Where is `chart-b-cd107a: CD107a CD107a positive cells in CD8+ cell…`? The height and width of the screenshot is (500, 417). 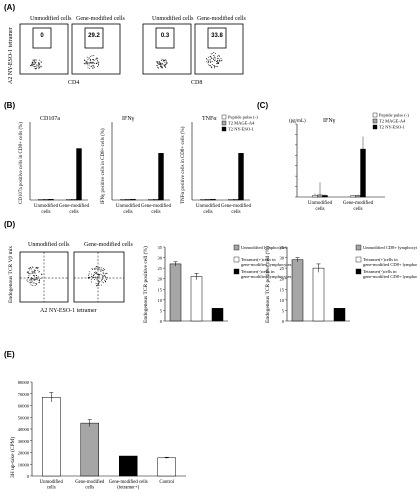
chart-b-cd107a: CD107a CD107a positive cells in CD8+ cell… is located at coordinates (138, 165).